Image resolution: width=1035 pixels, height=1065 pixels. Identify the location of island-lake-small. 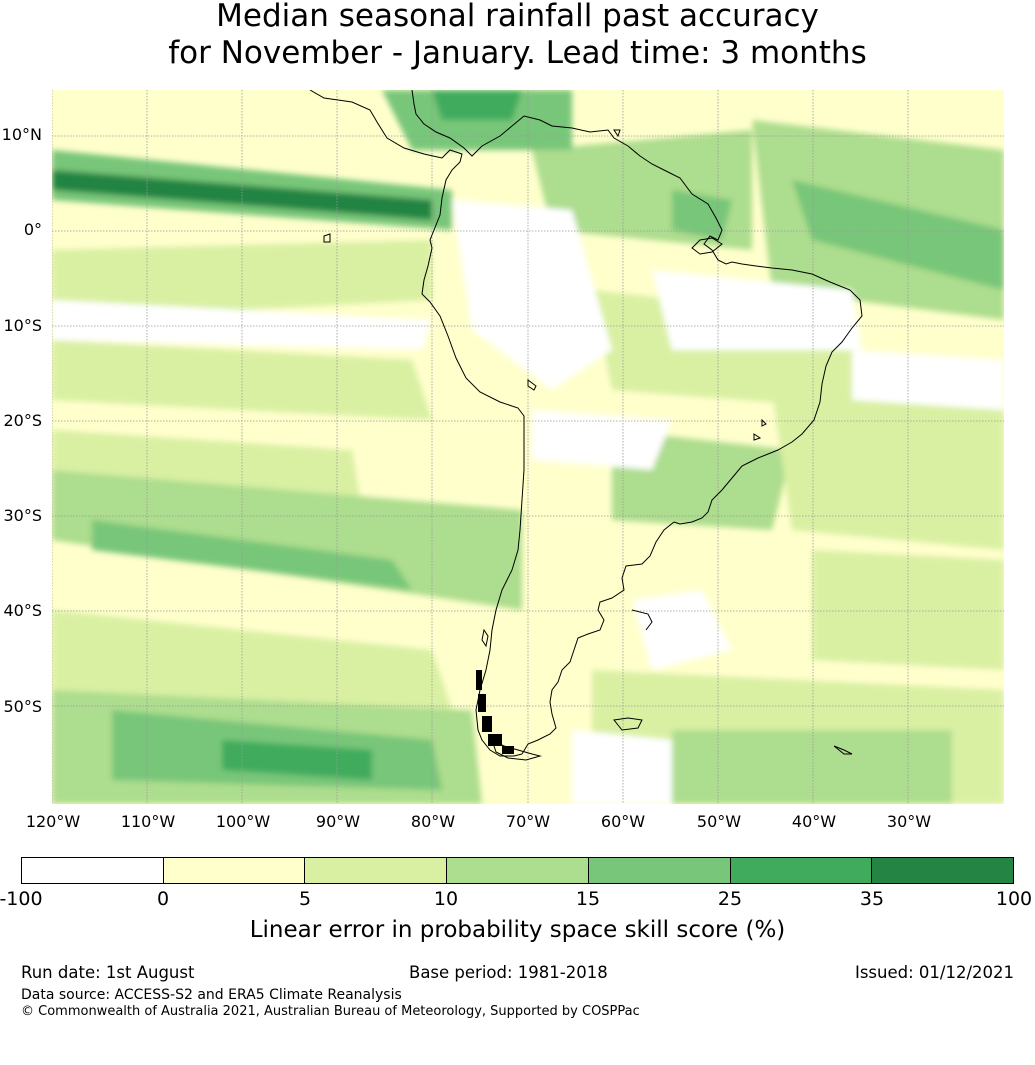
(764, 422).